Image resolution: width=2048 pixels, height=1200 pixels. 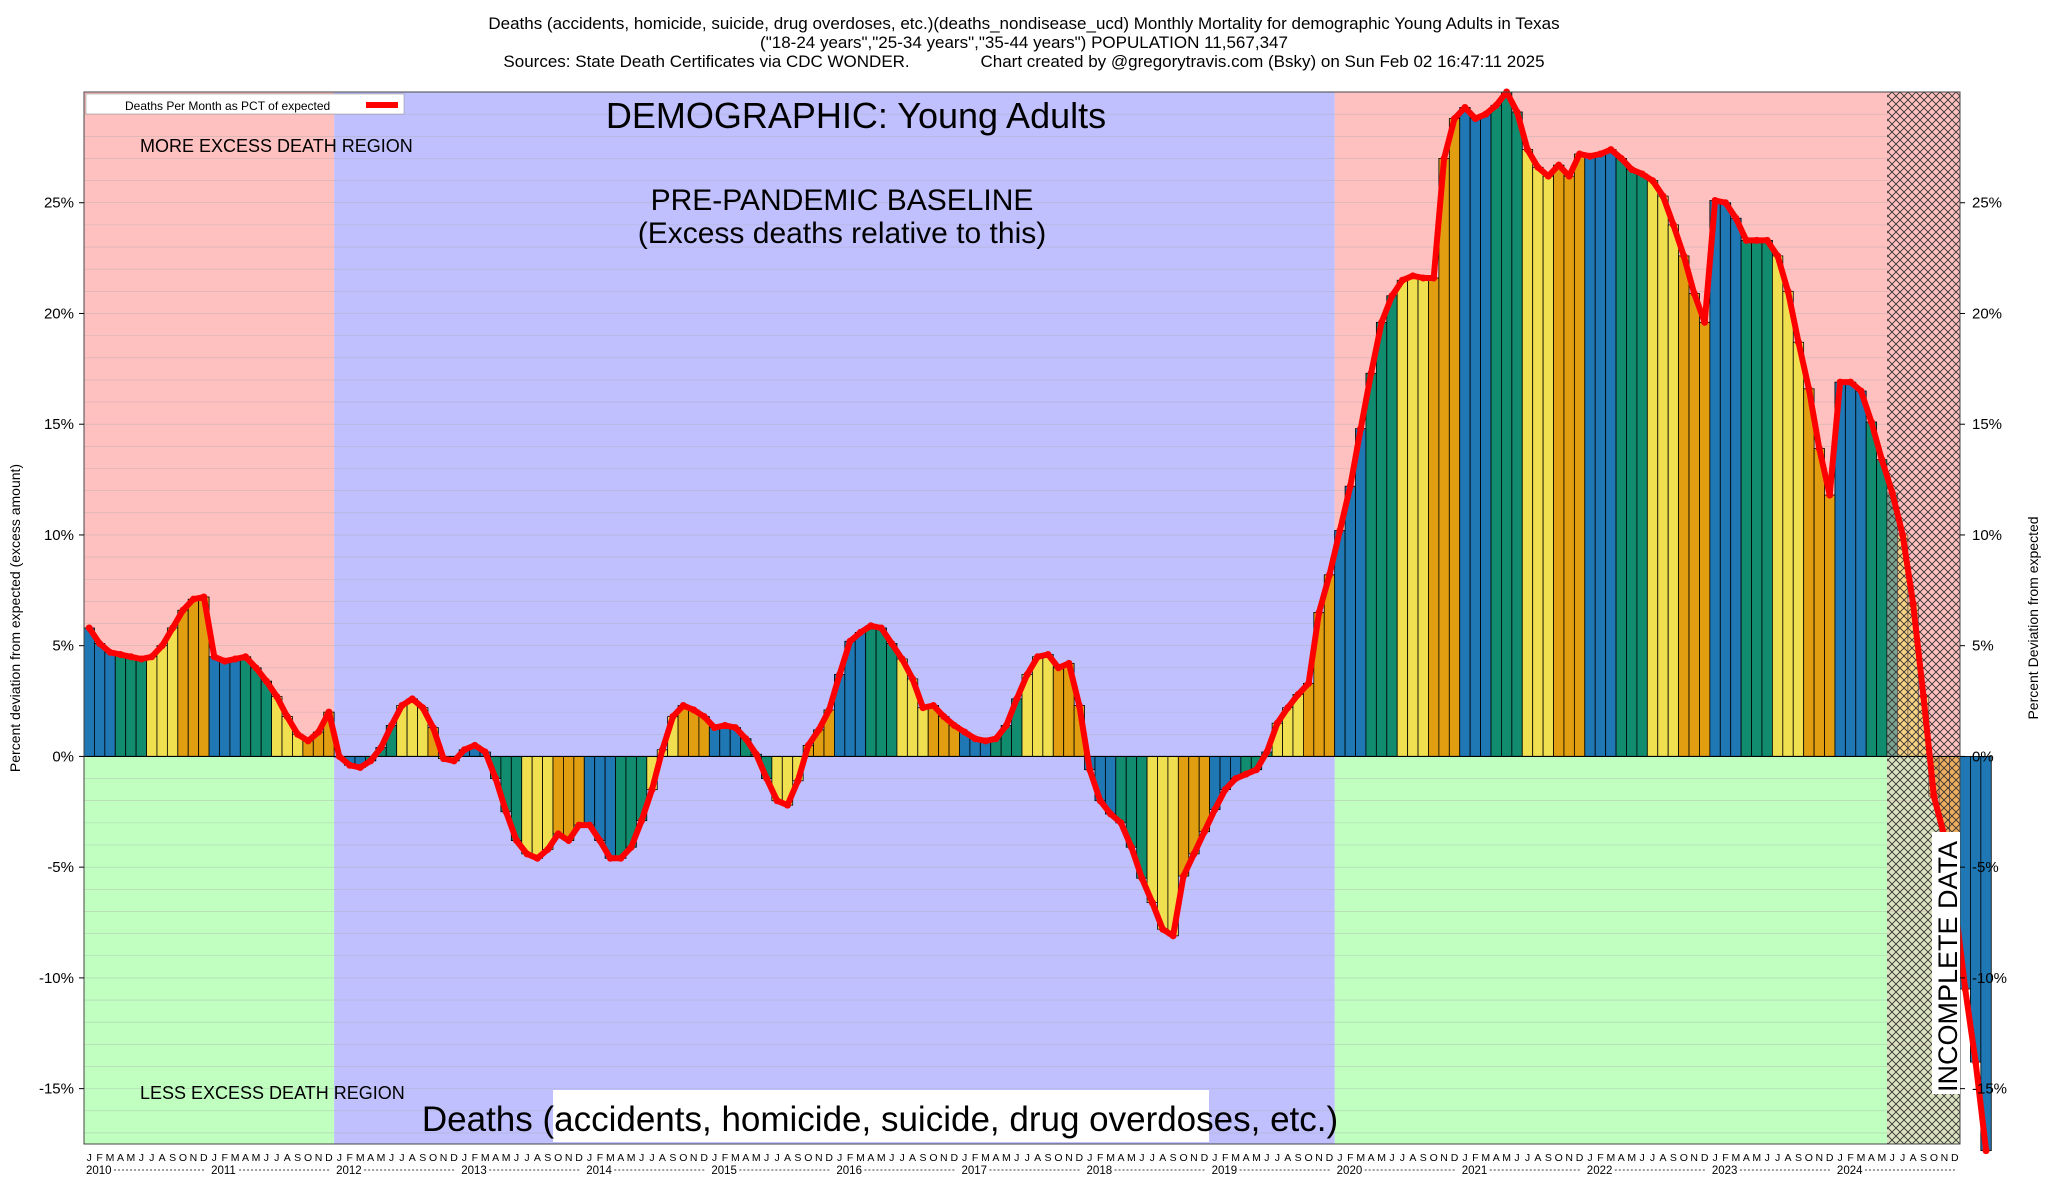 I want to click on y-axis-right-label: Percent Deviation from expected, so click(x=2033, y=617).